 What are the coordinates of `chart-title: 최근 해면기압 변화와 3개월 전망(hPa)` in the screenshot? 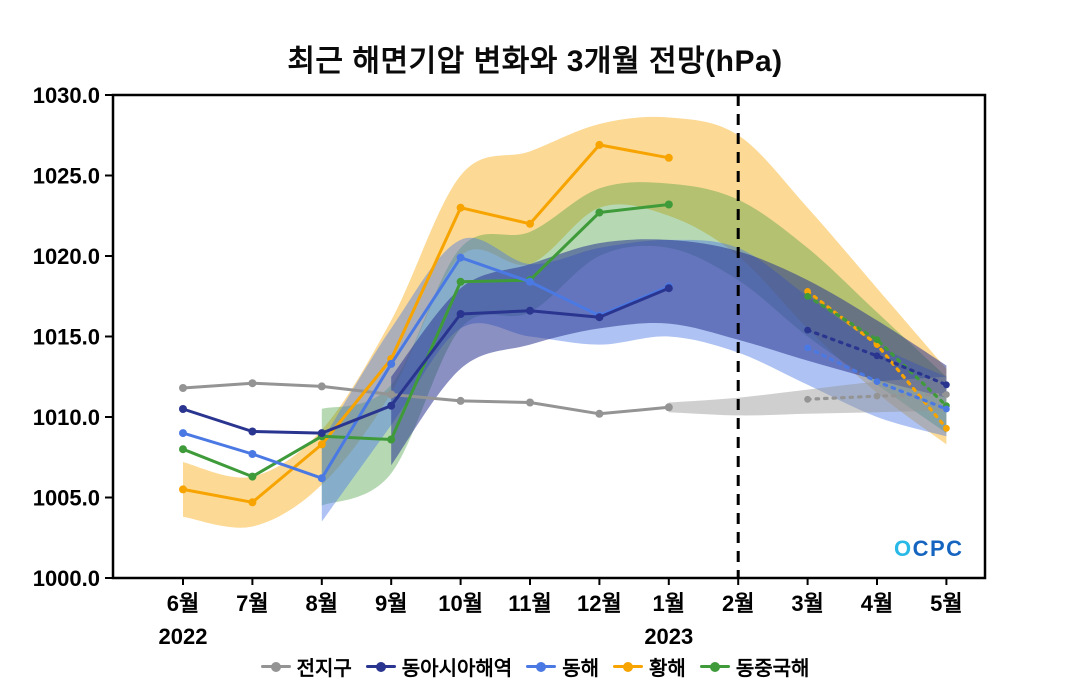 It's located at (535, 61).